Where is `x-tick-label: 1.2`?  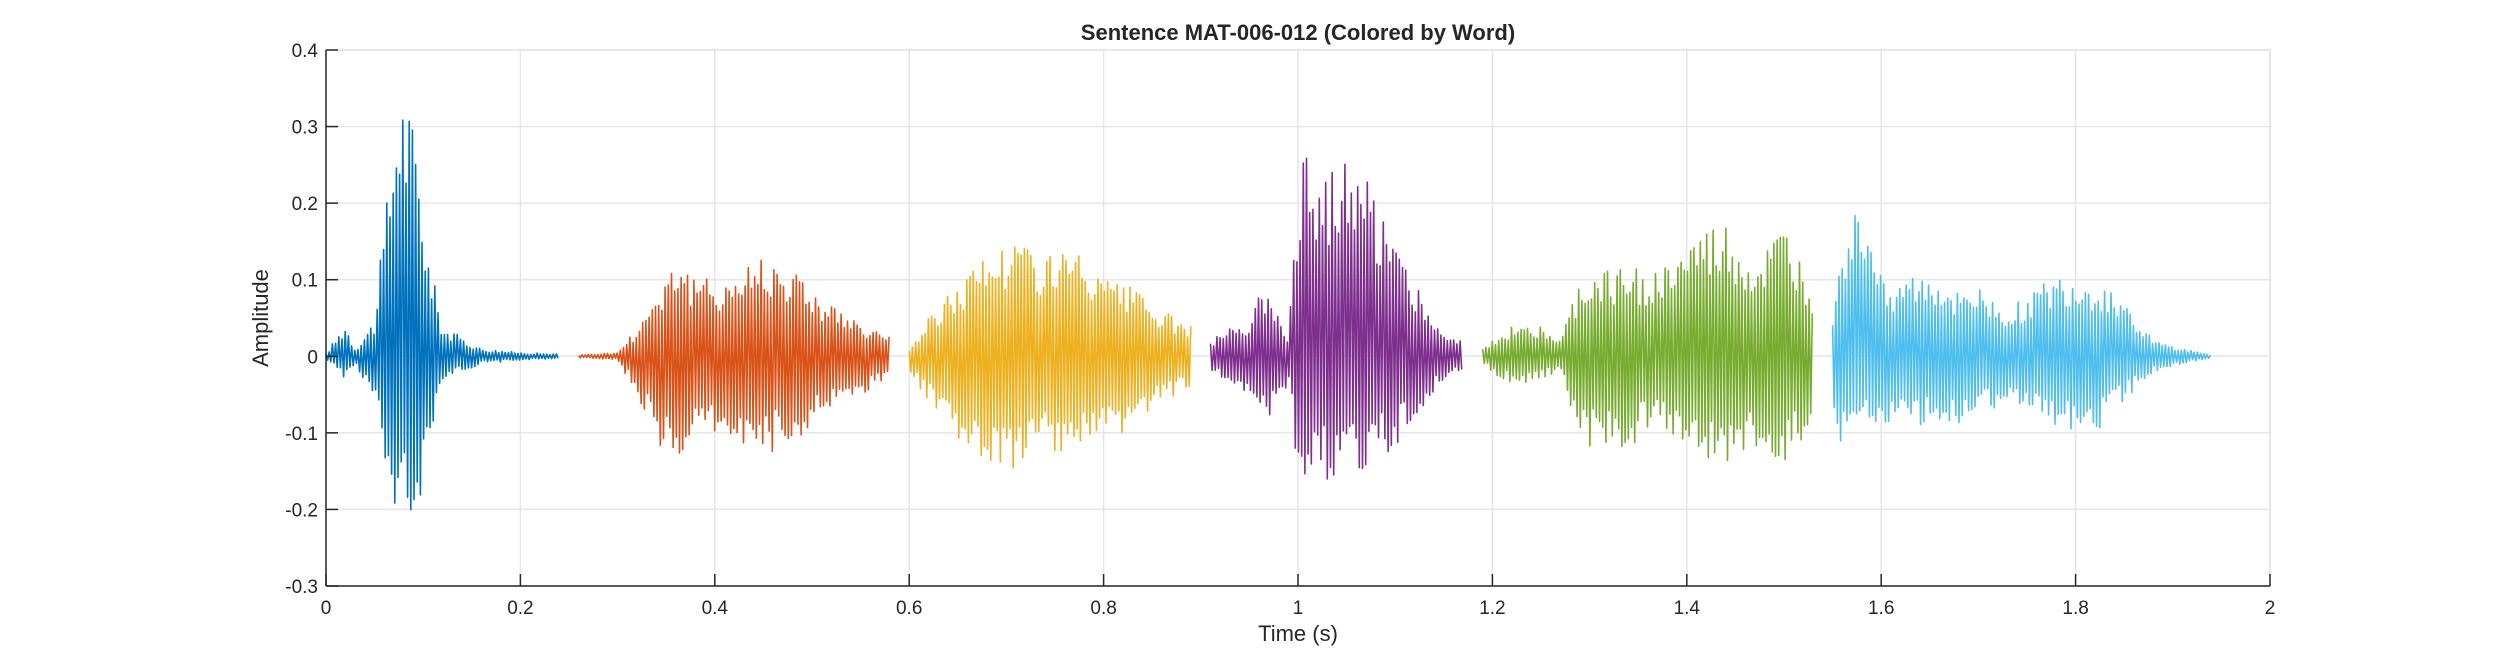 x-tick-label: 1.2 is located at coordinates (1492, 608).